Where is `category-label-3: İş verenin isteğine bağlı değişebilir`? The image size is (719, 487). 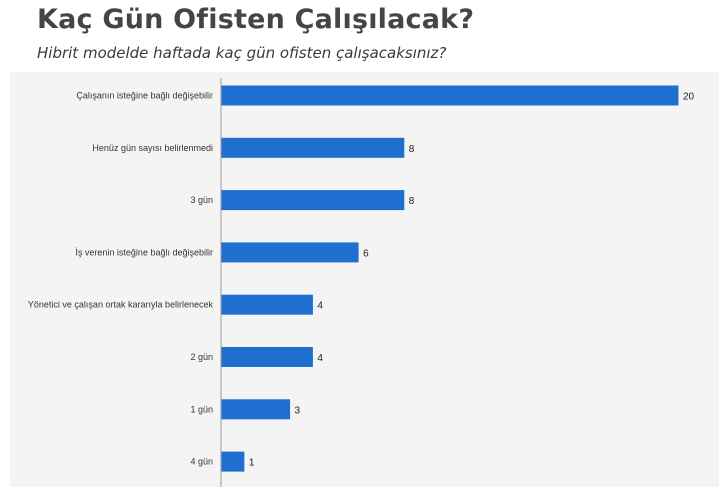 category-label-3: İş verenin isteğine bağlı değişebilir is located at coordinates (144, 252).